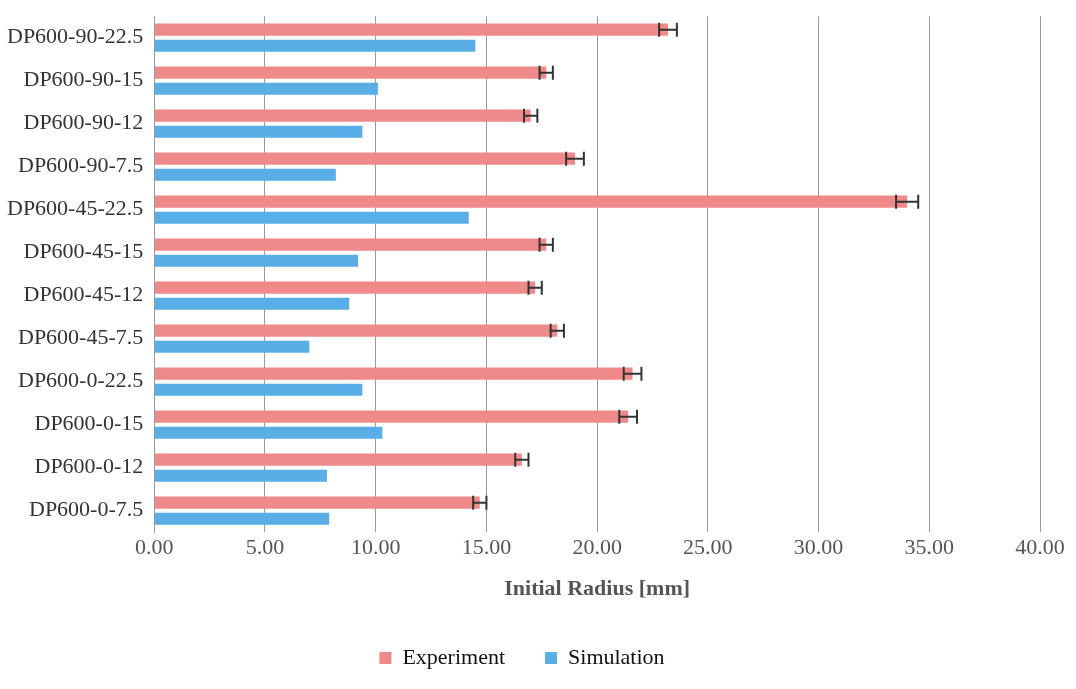  What do you see at coordinates (818, 547) in the screenshot?
I see `x-tick-label: 30.00` at bounding box center [818, 547].